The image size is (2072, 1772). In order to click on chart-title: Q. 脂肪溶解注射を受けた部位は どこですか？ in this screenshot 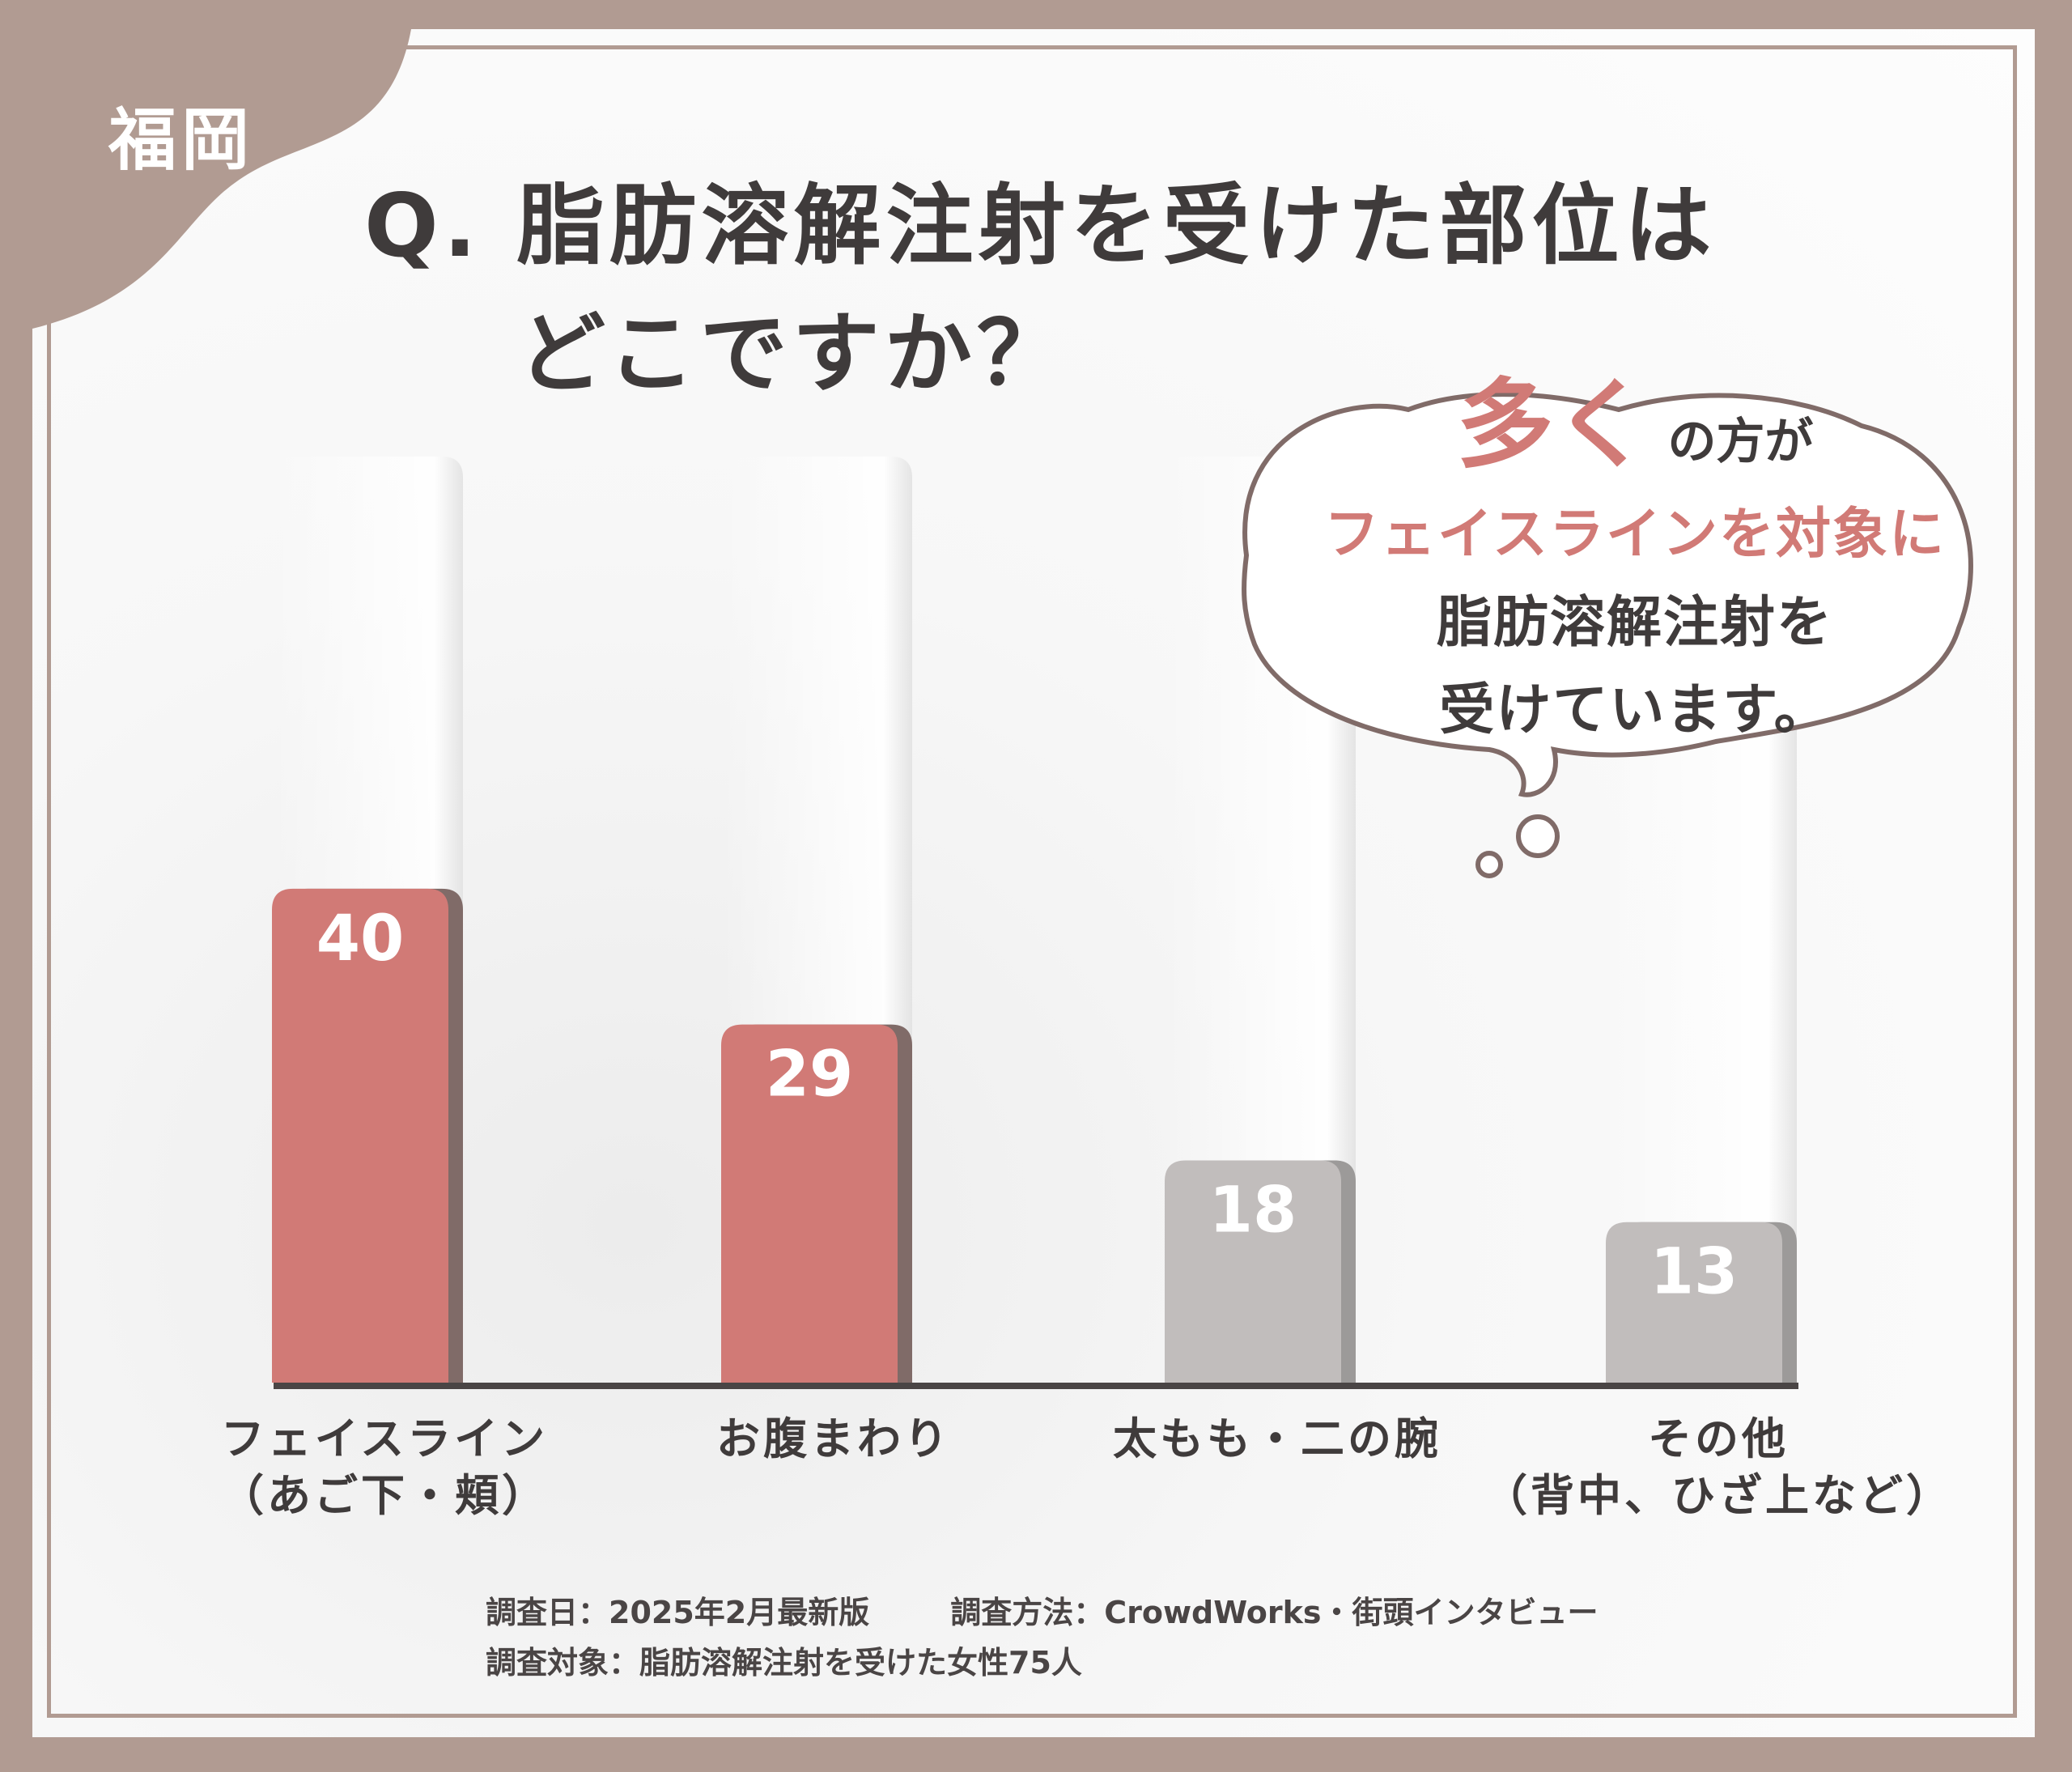, I will do `click(1040, 291)`.